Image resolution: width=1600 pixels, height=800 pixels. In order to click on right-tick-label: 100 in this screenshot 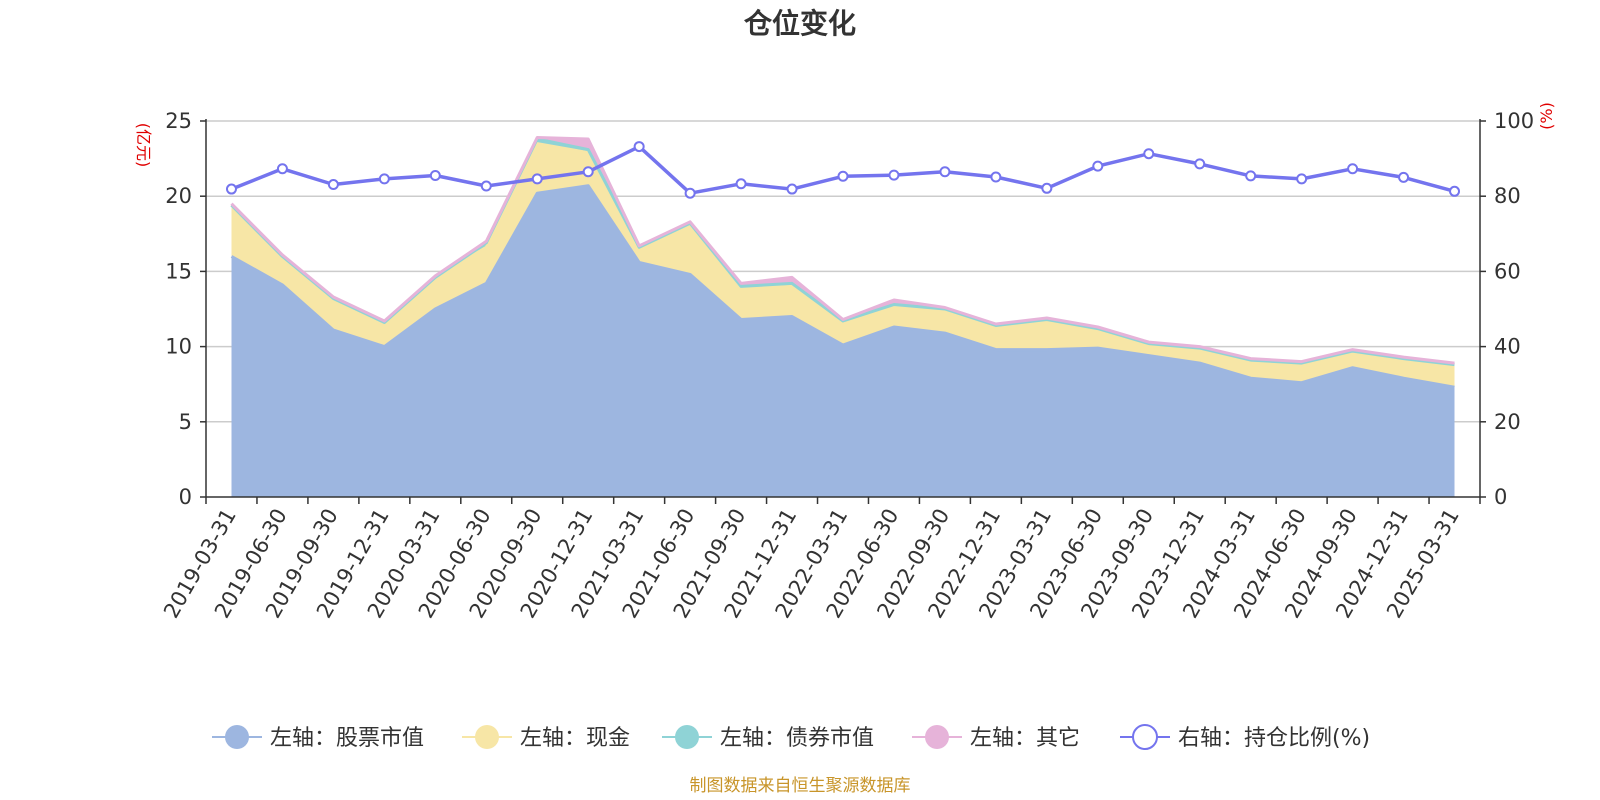, I will do `click(1514, 121)`.